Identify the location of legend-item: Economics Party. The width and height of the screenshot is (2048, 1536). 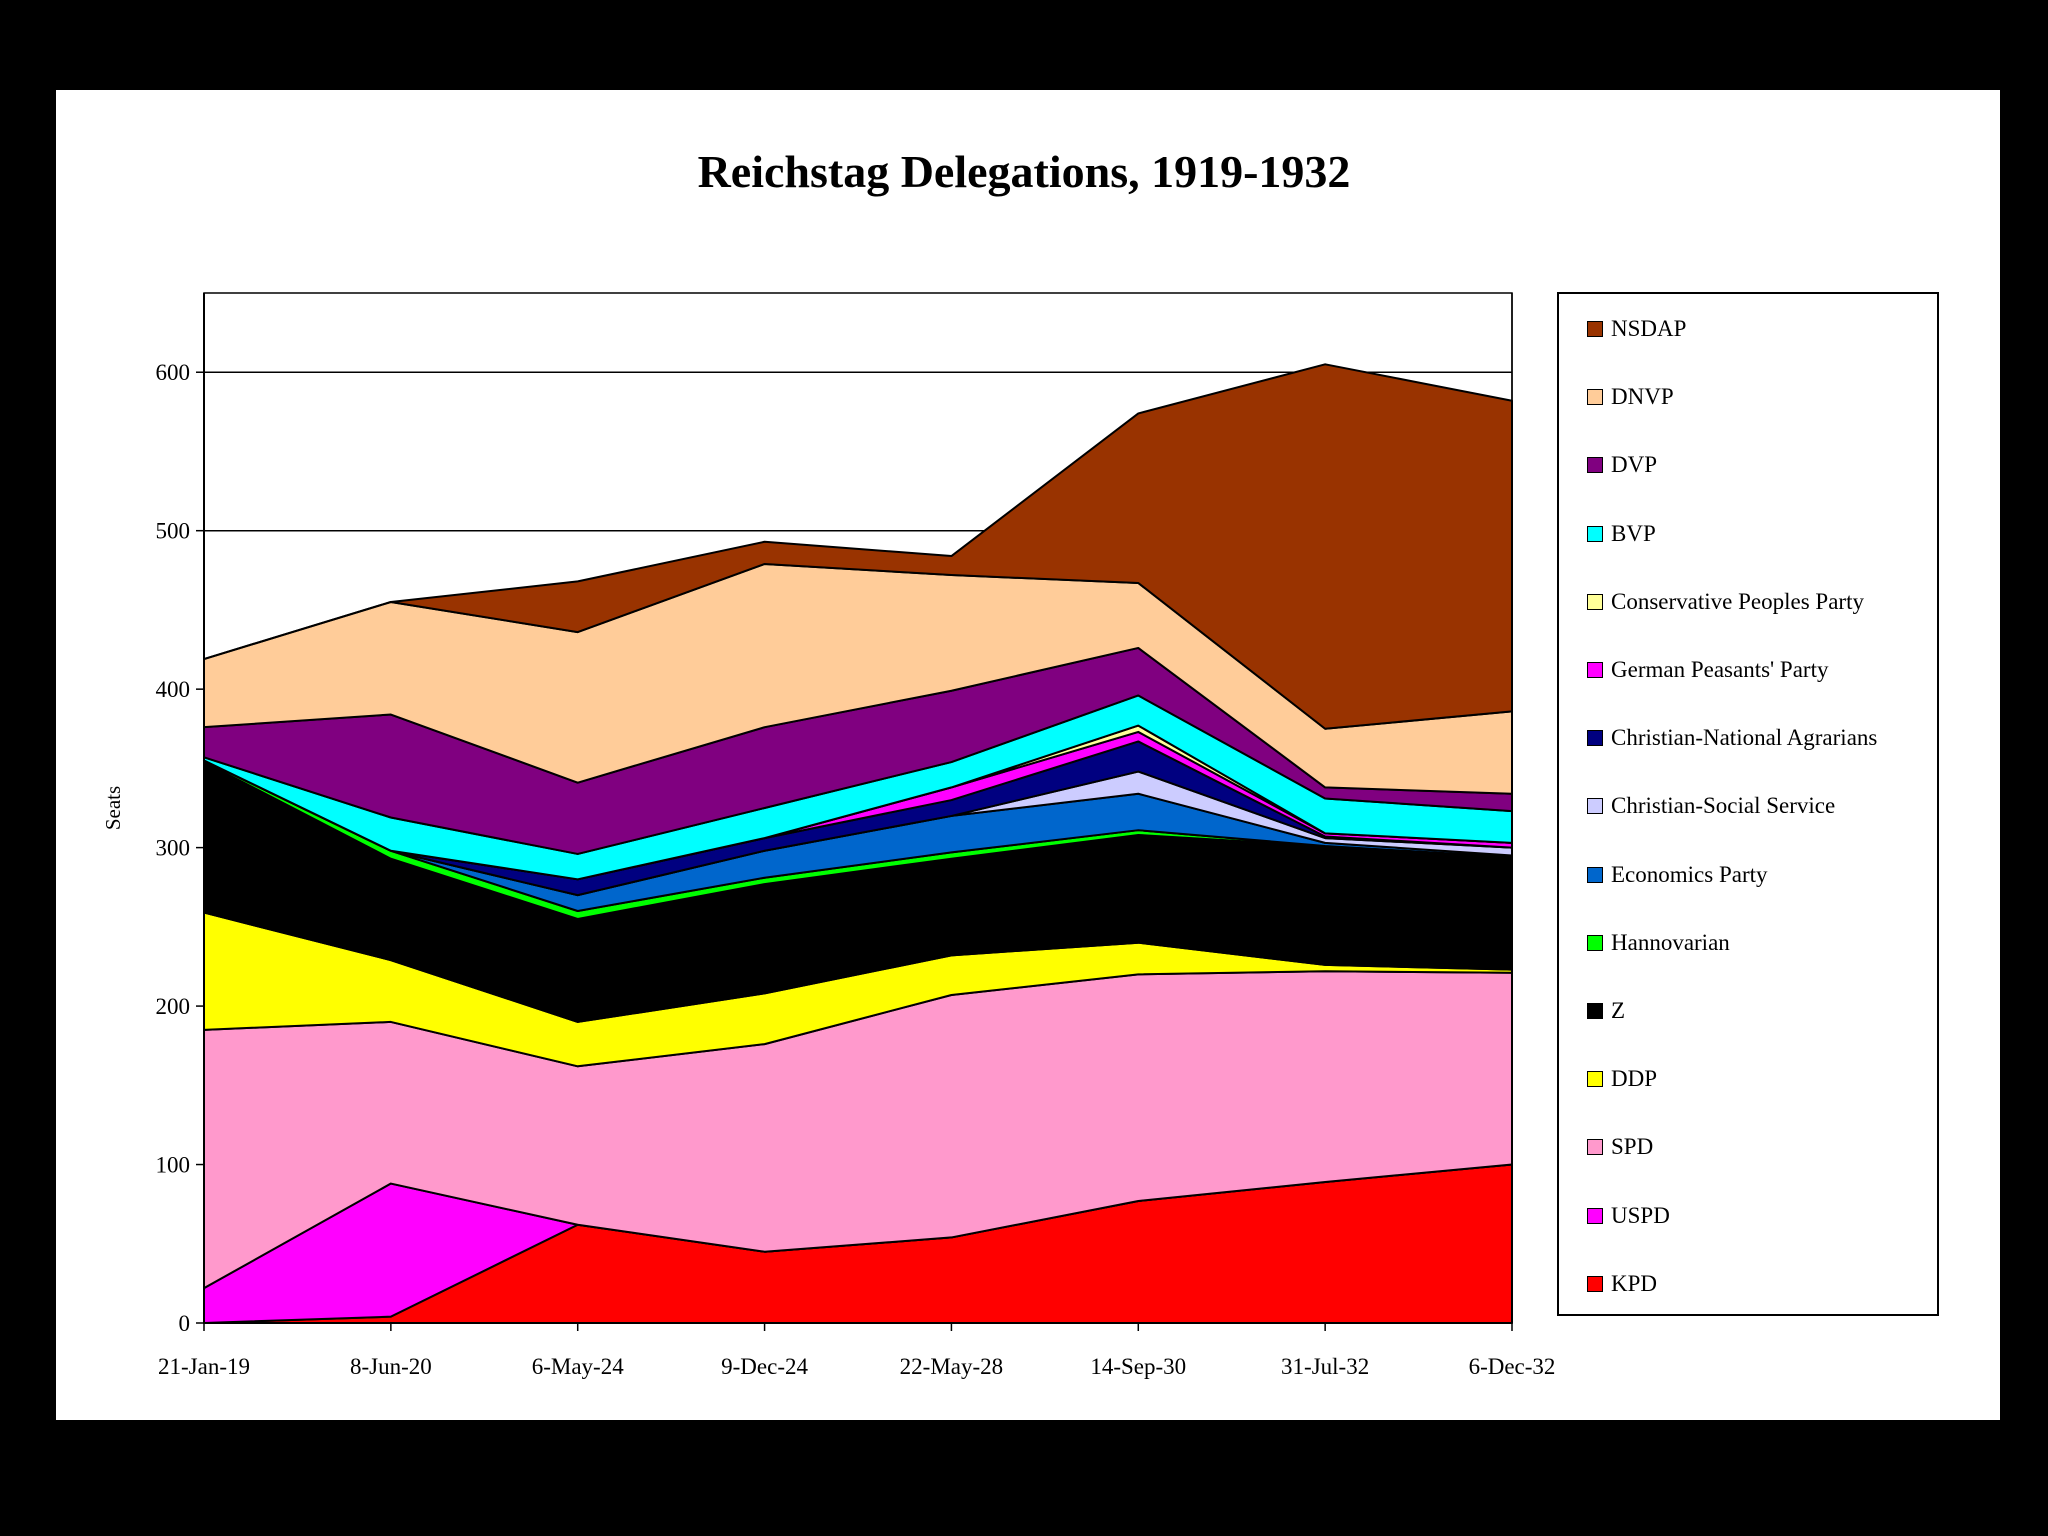
(1677, 875).